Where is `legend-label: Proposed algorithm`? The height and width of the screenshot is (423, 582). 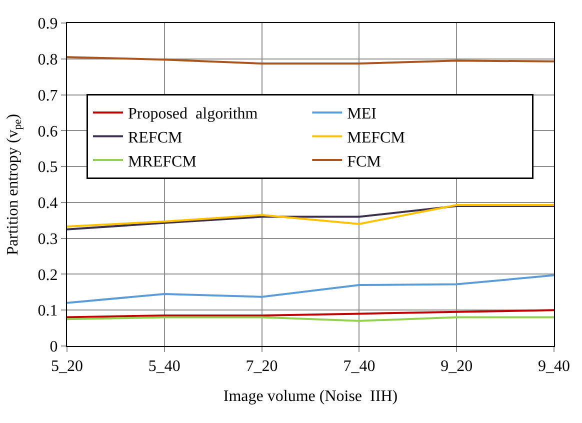 legend-label: Proposed algorithm is located at coordinates (193, 114).